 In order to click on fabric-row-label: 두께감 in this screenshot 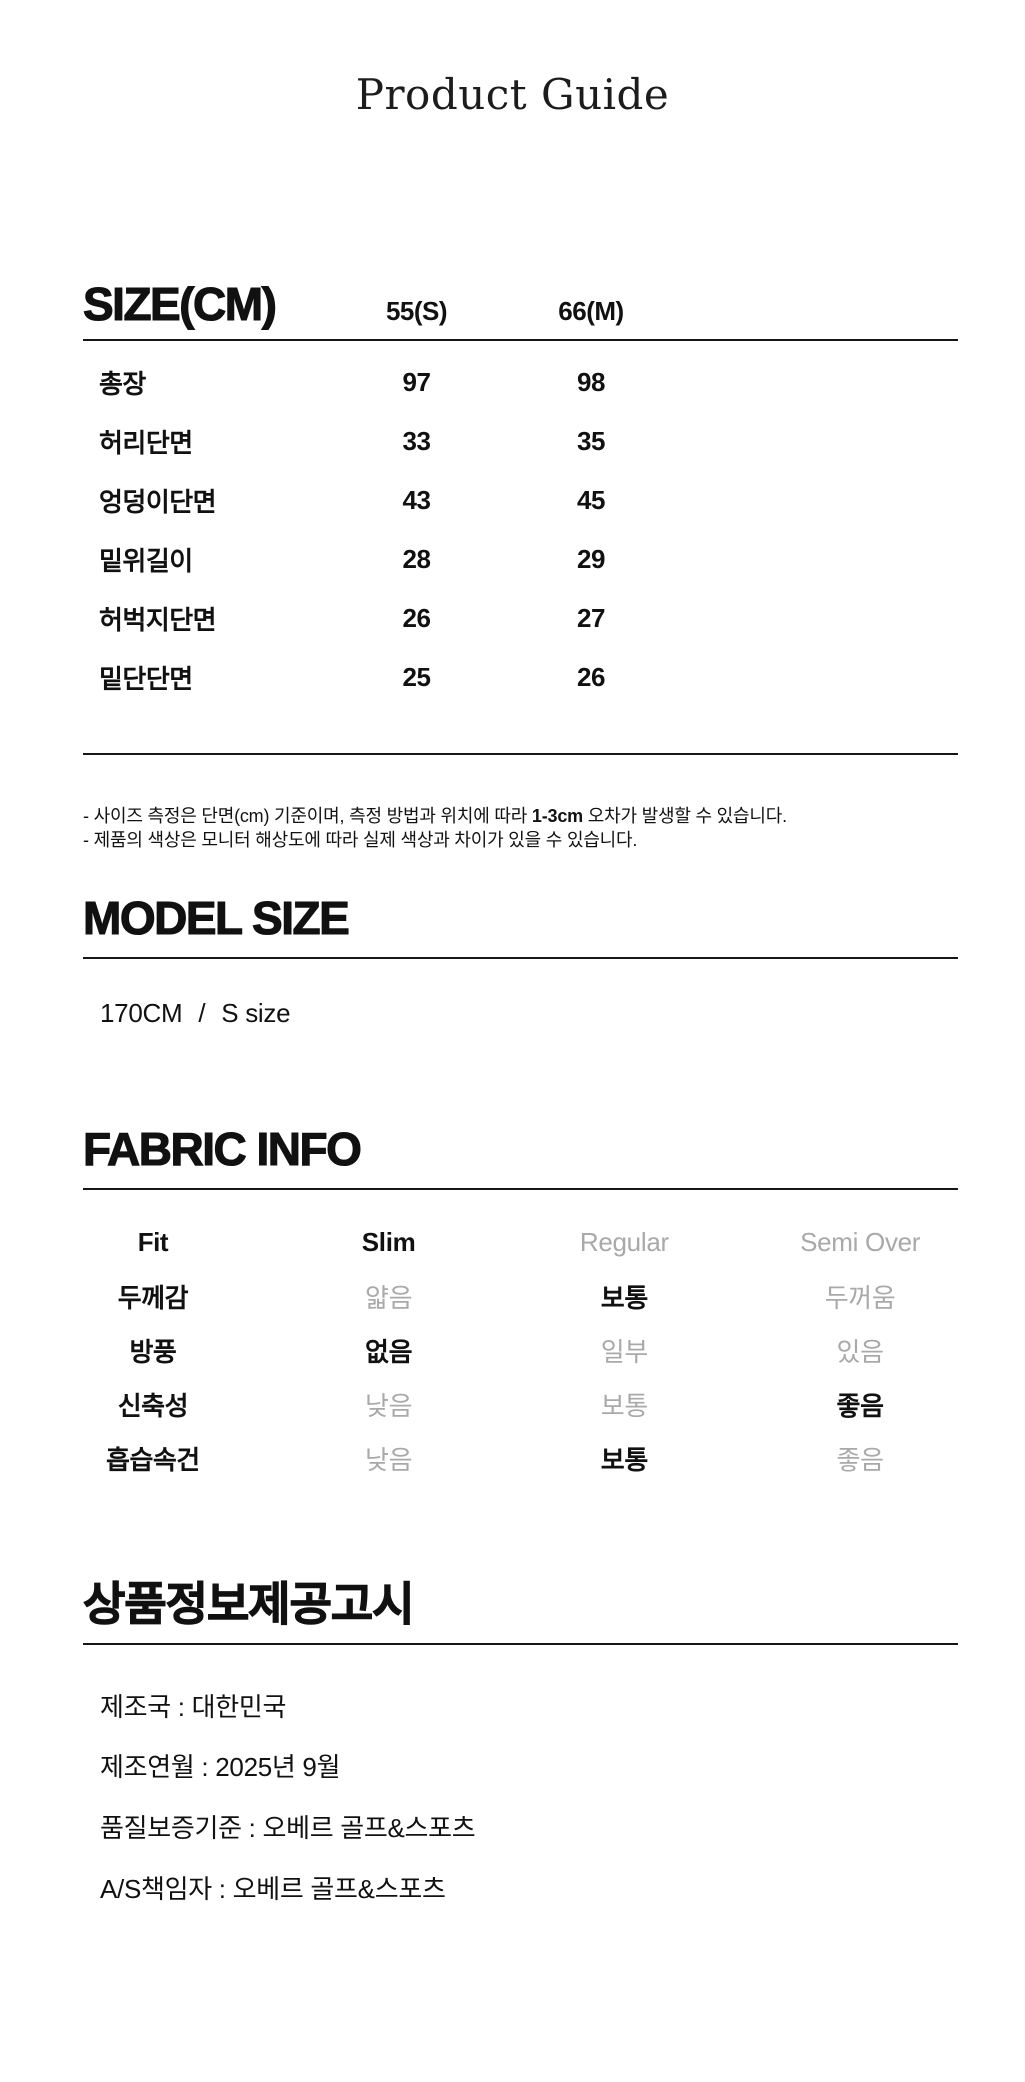, I will do `click(153, 1298)`.